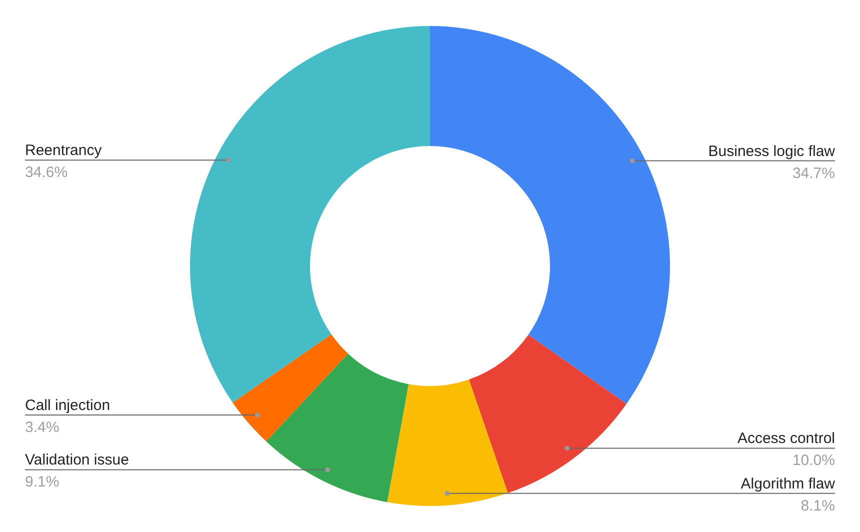 The image size is (860, 532). What do you see at coordinates (67, 405) in the screenshot?
I see `slice-label: Call injection` at bounding box center [67, 405].